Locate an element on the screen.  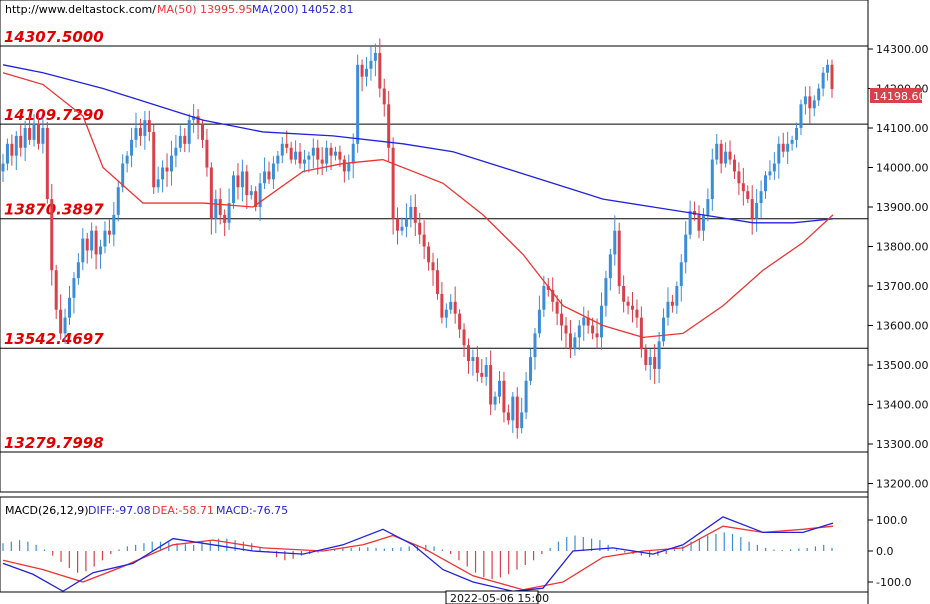
time-label-bg is located at coordinates (492, 597).